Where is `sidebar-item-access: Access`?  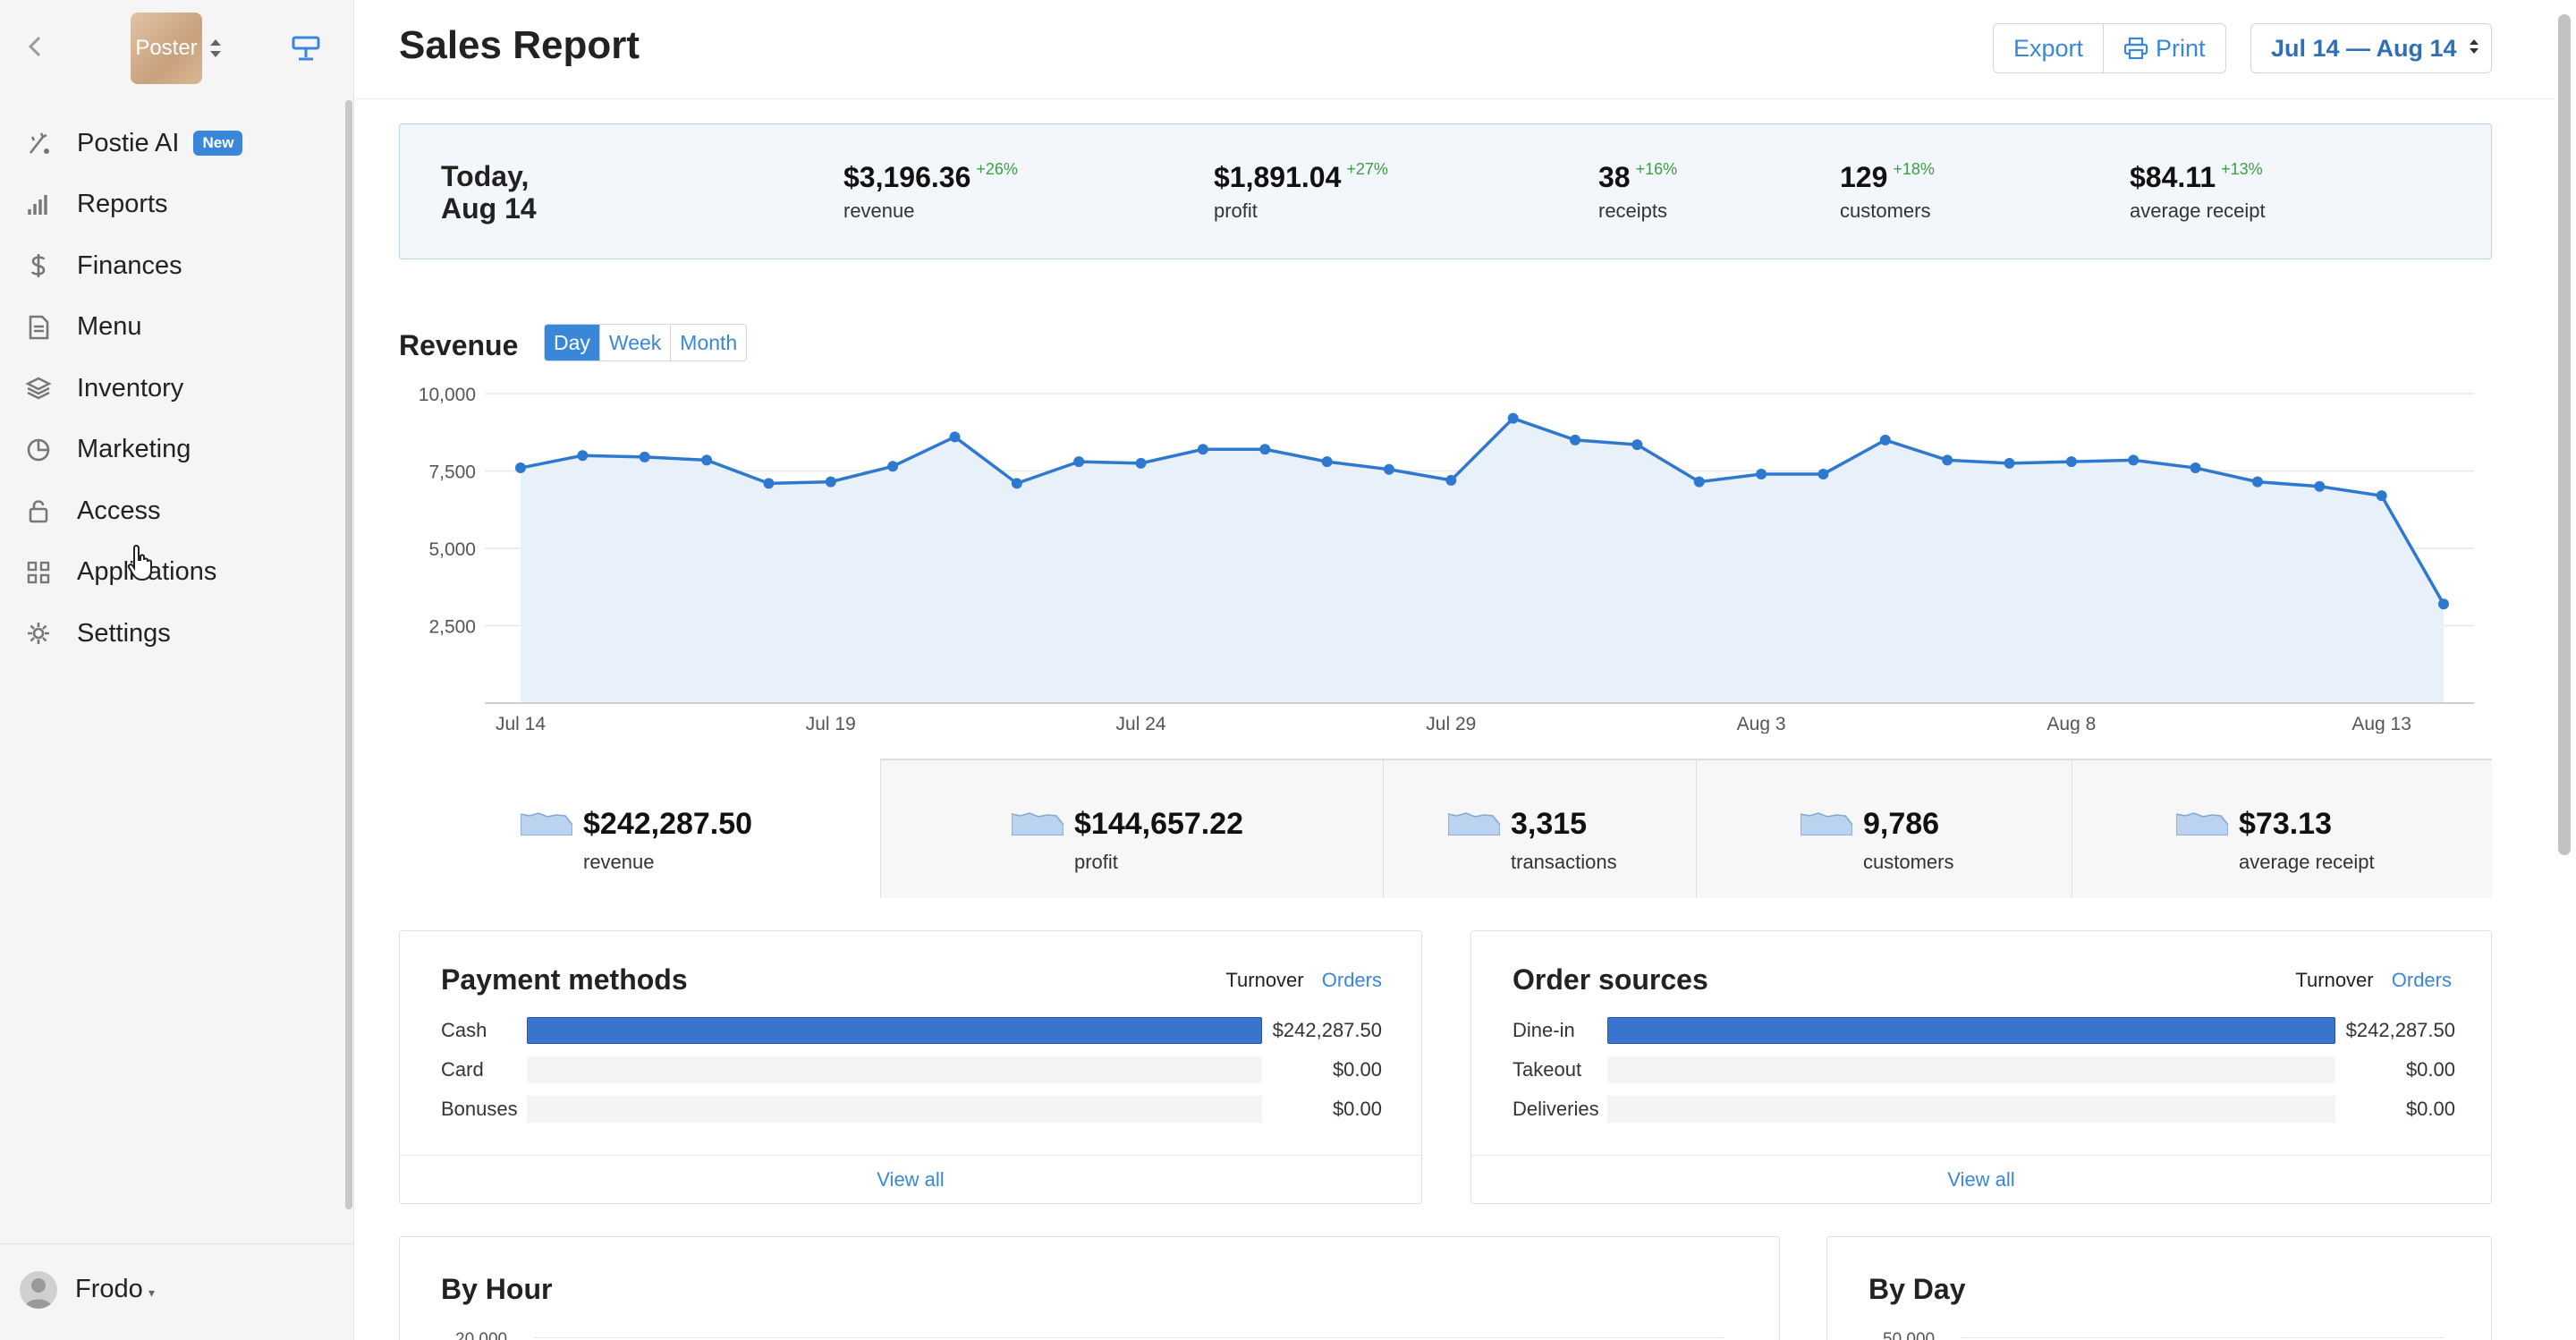 sidebar-item-access: Access is located at coordinates (170, 511).